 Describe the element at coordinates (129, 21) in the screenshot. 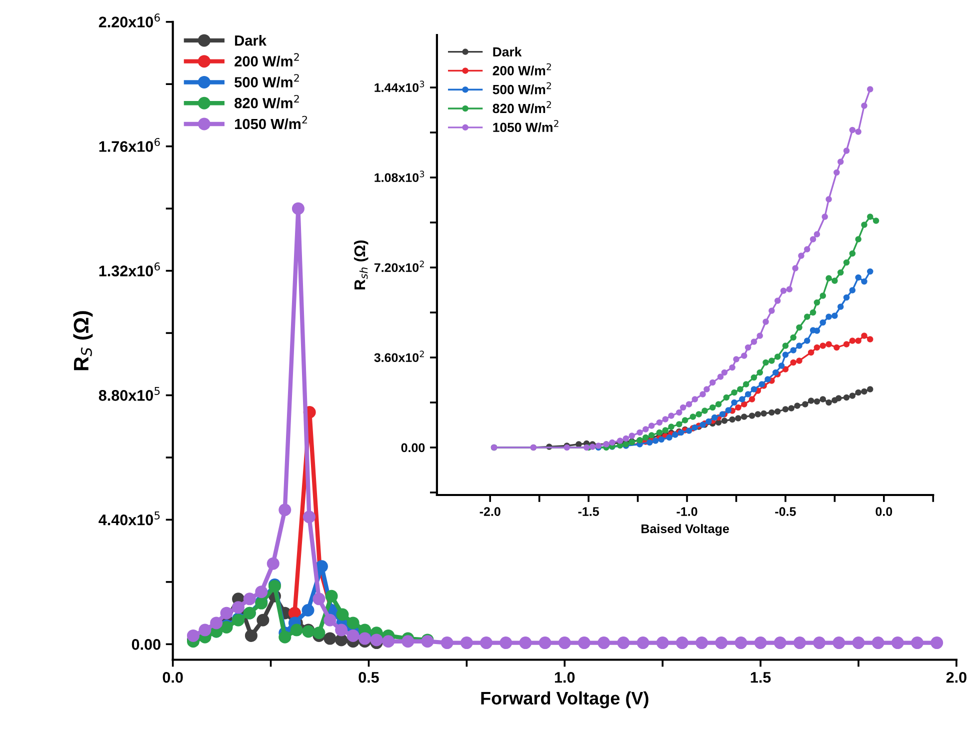

I see `y-tick-label: 2.20x10$^{6}$` at that location.